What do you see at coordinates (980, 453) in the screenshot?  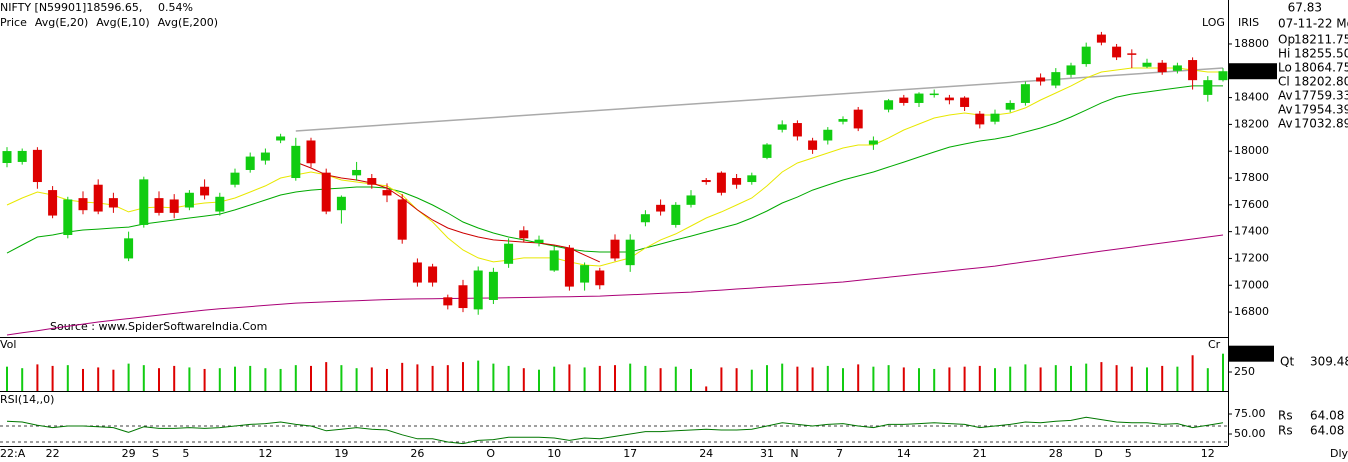 I see `x-tick-label: 21` at bounding box center [980, 453].